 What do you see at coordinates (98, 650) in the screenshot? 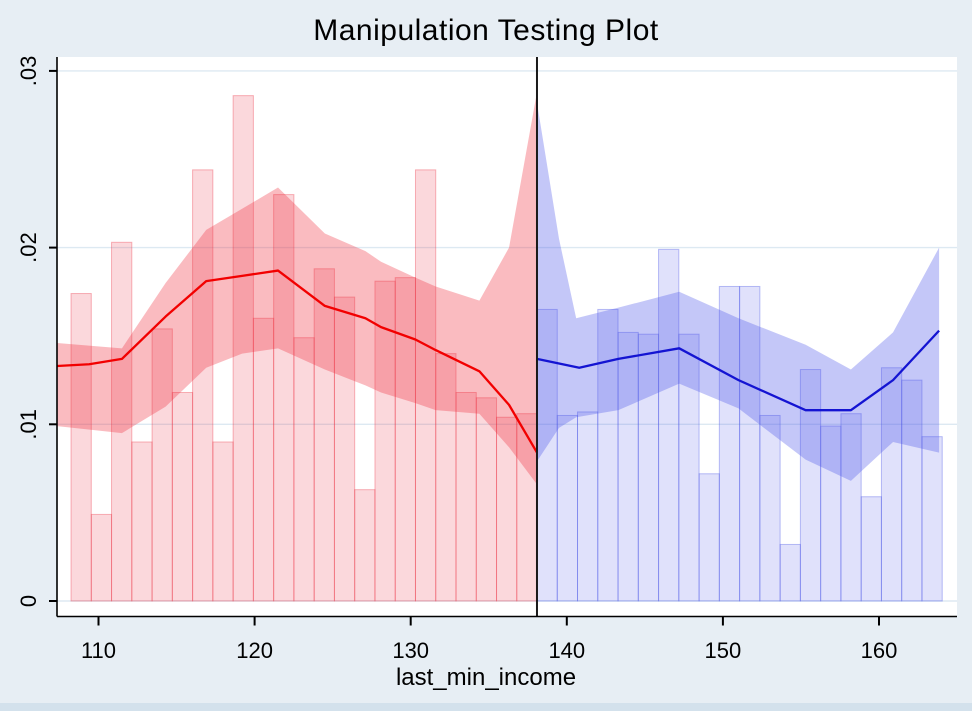
I see `x-tick-label: 110` at bounding box center [98, 650].